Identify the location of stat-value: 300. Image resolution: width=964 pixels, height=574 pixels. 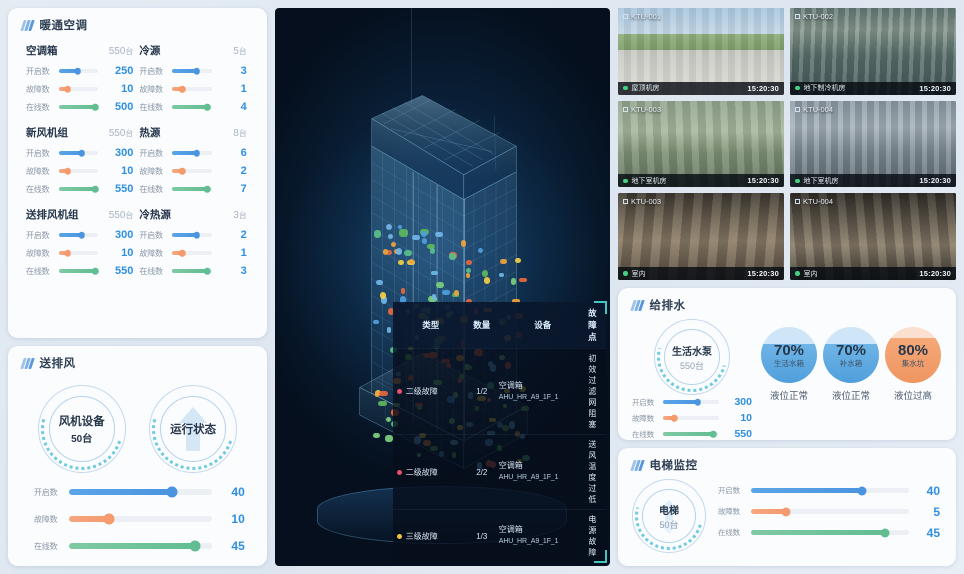
(124, 153).